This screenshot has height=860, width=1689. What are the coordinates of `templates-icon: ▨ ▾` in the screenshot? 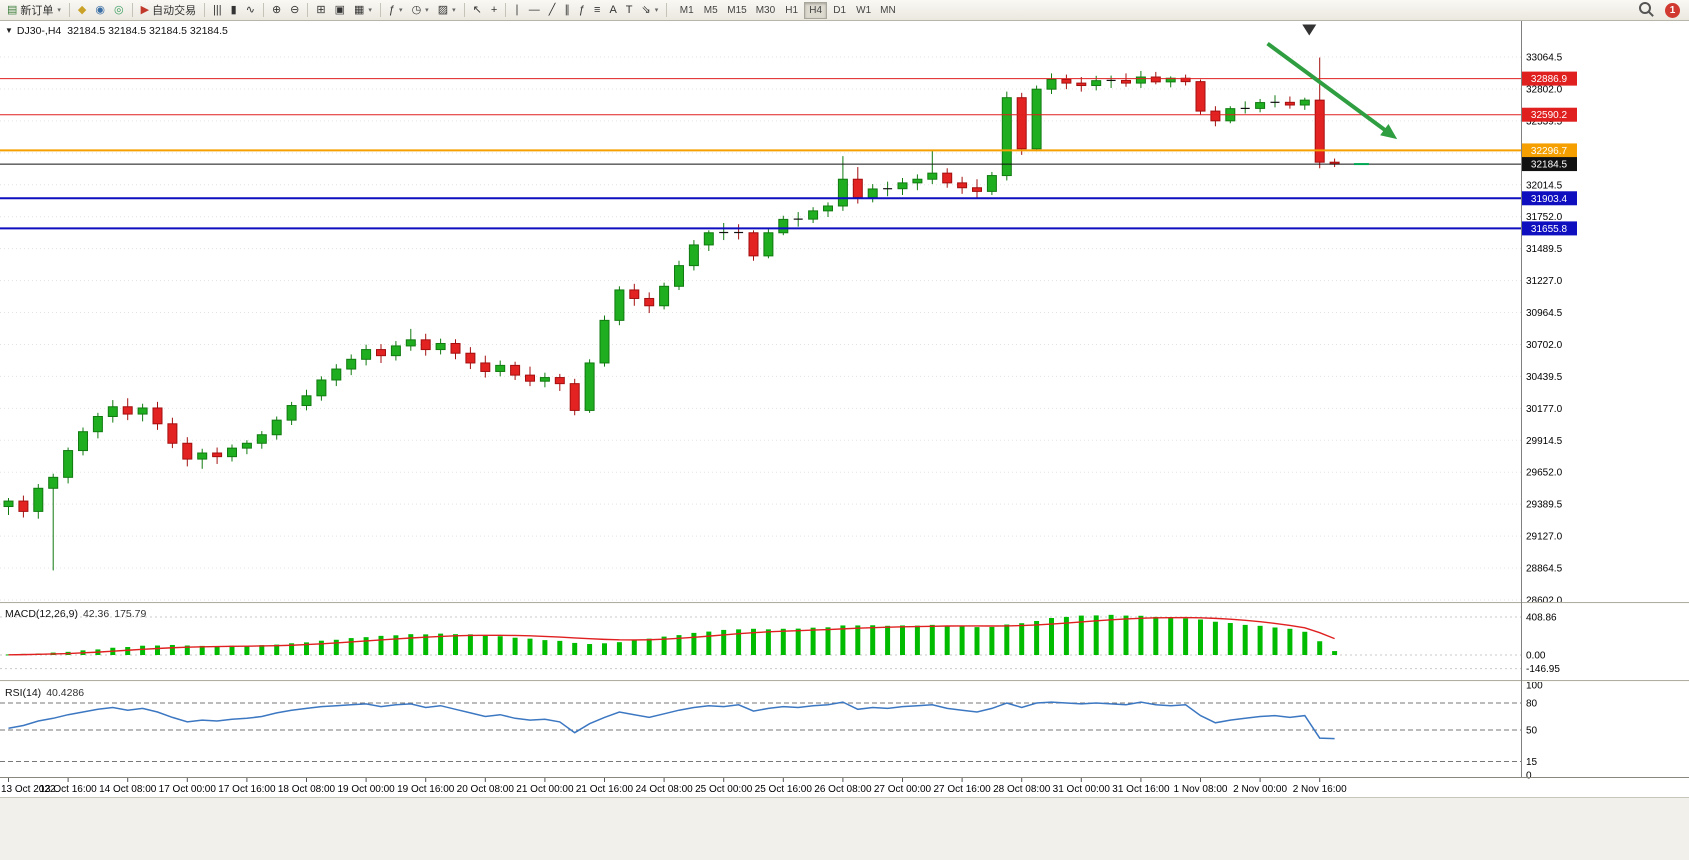 It's located at (447, 10).